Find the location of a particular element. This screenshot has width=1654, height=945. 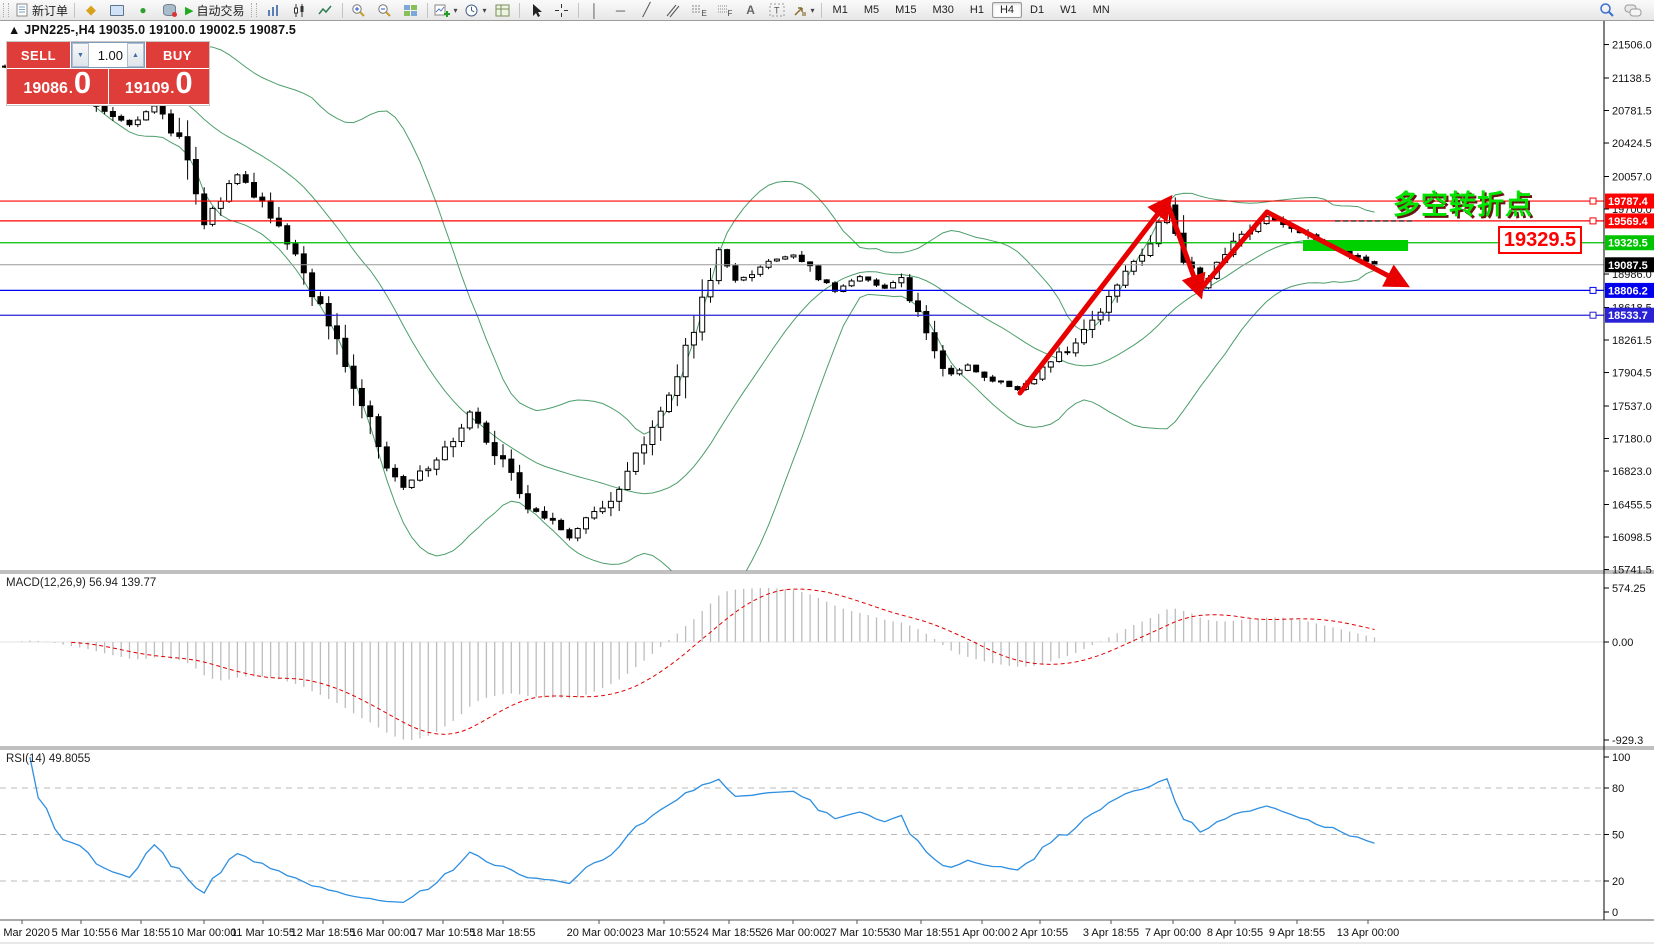

svg-text: 5 Mar 10:55 is located at coordinates (81, 933).